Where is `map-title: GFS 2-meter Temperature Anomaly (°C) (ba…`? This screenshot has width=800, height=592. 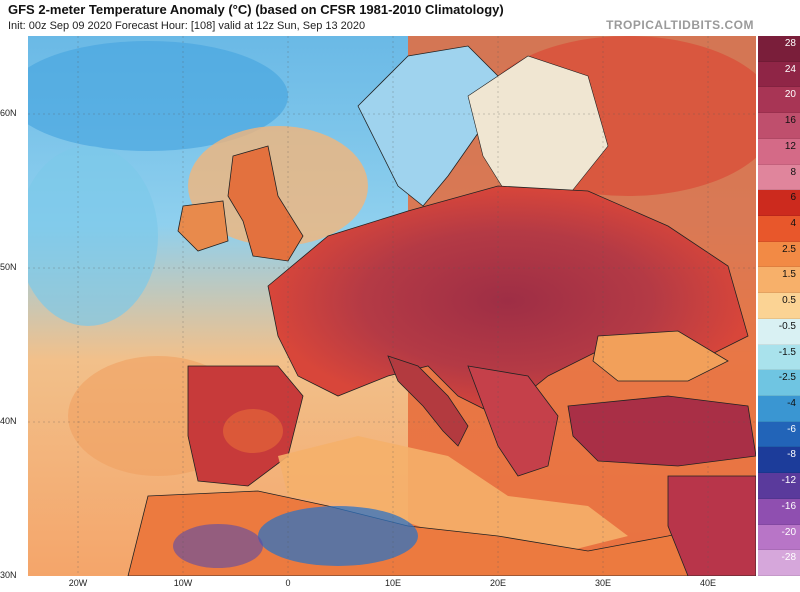
map-title: GFS 2-meter Temperature Anomaly (°C) (ba… is located at coordinates (256, 9).